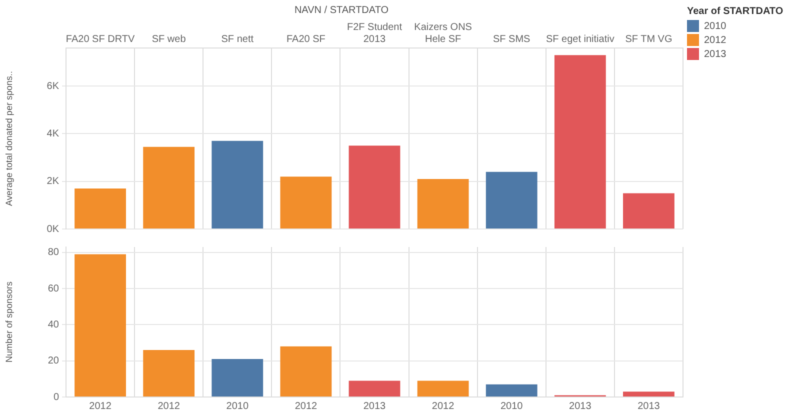 The image size is (795, 417). Describe the element at coordinates (54, 324) in the screenshot. I see `y-tick-label: 40` at that location.